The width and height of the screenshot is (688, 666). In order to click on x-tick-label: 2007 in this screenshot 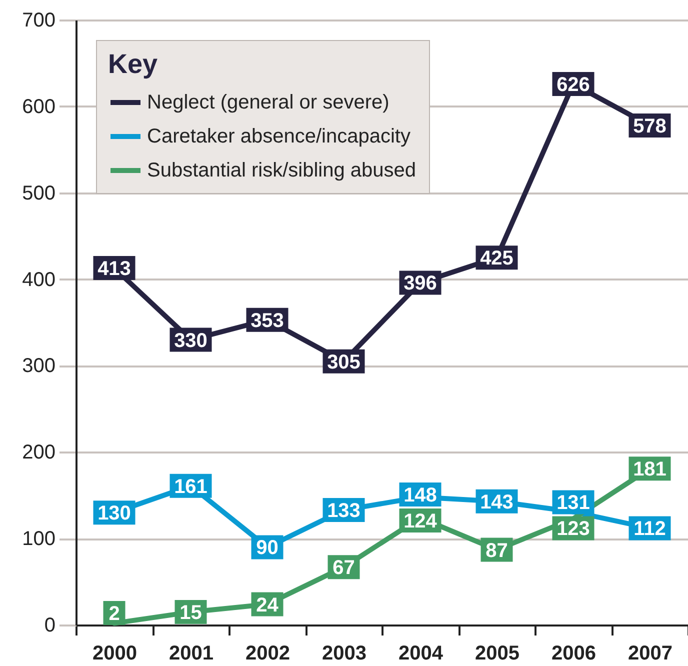, I will do `click(650, 653)`.